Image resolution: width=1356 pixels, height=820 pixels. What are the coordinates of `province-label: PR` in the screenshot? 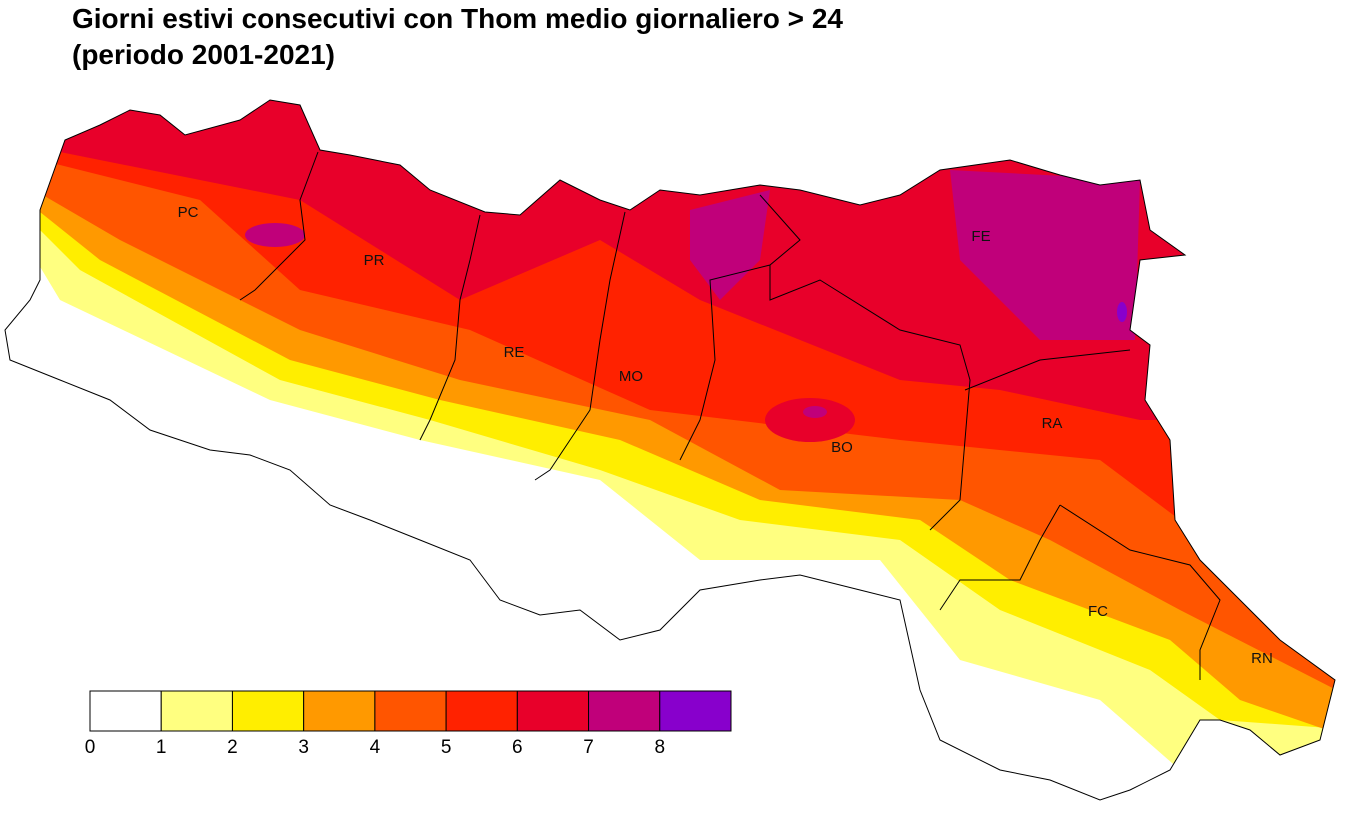 It's located at (374, 260).